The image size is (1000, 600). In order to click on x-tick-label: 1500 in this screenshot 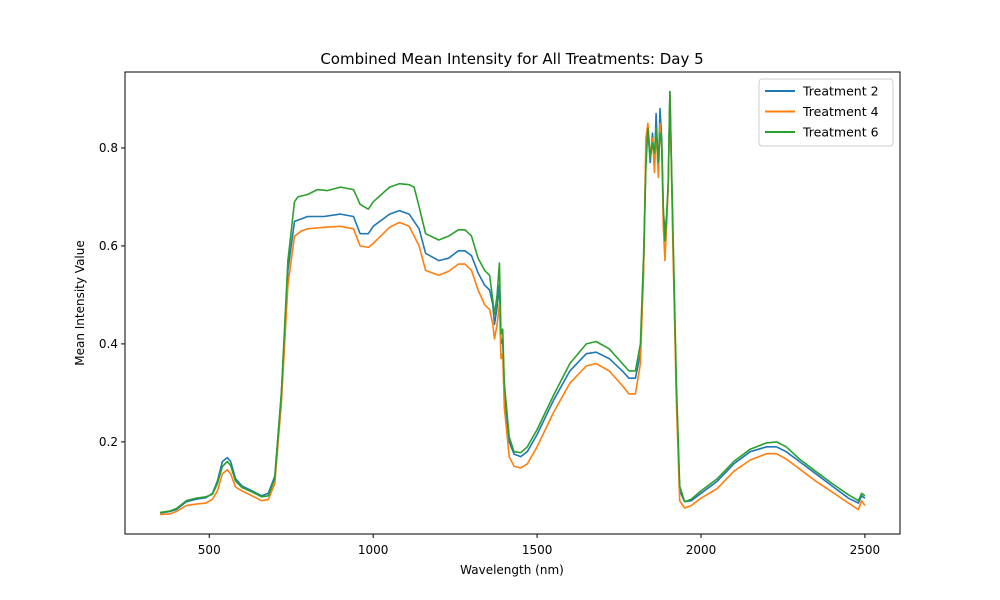, I will do `click(537, 550)`.